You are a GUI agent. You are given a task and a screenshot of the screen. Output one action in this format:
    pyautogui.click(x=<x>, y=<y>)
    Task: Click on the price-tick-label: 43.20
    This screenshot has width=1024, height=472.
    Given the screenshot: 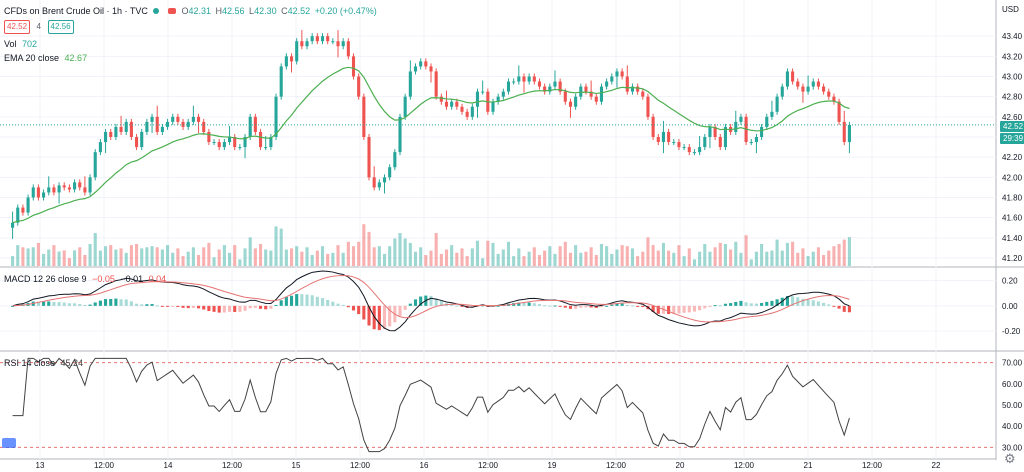 What is the action you would take?
    pyautogui.click(x=1012, y=56)
    